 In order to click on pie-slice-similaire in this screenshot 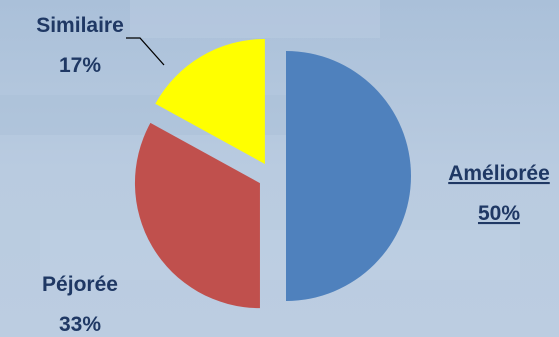, I will do `click(210, 101)`.